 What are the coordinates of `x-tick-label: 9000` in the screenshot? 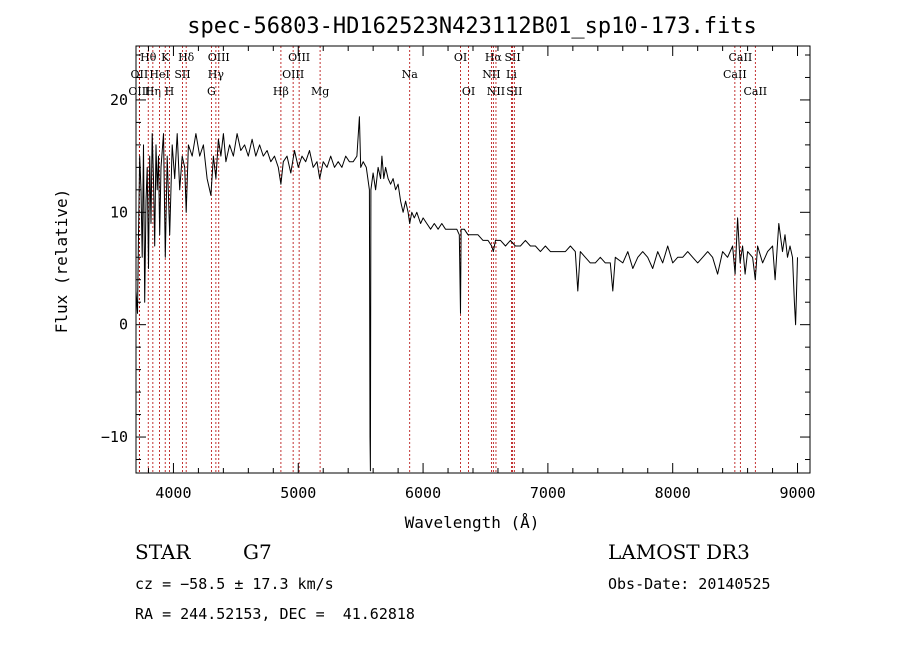 It's located at (797, 493).